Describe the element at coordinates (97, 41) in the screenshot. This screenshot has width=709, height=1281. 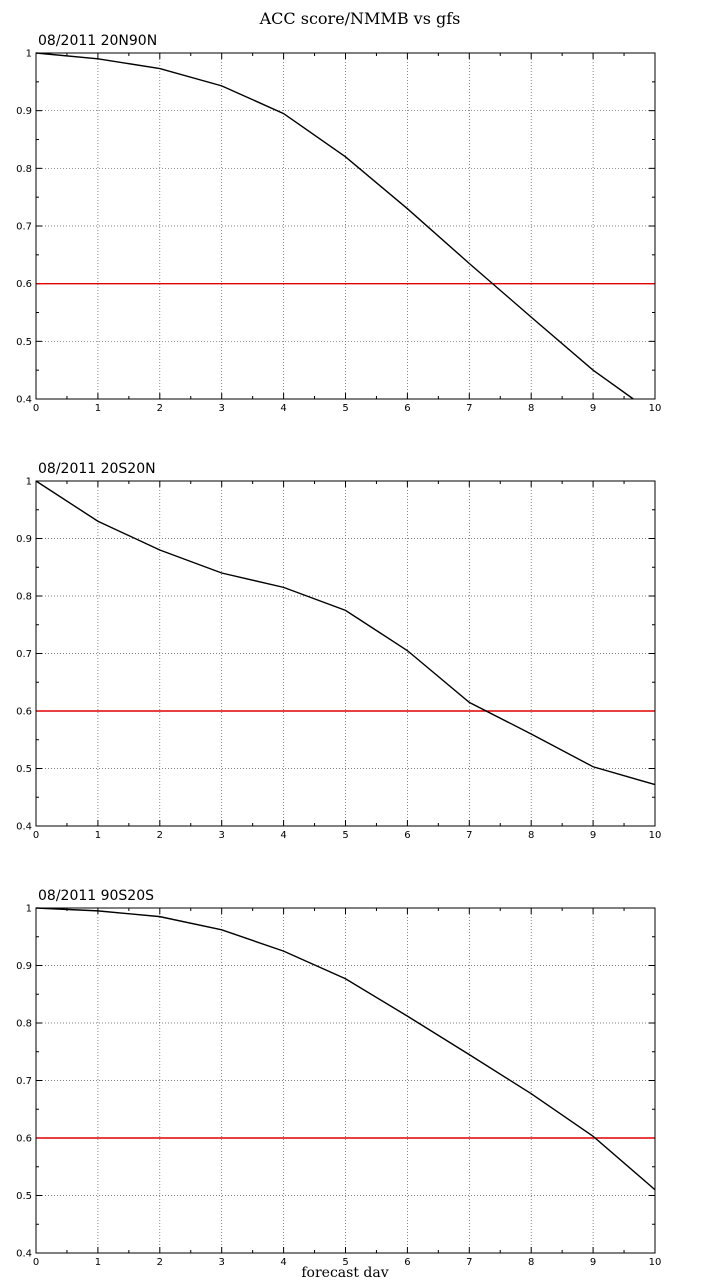
I see `panel-title: 08/2011 20N90N` at that location.